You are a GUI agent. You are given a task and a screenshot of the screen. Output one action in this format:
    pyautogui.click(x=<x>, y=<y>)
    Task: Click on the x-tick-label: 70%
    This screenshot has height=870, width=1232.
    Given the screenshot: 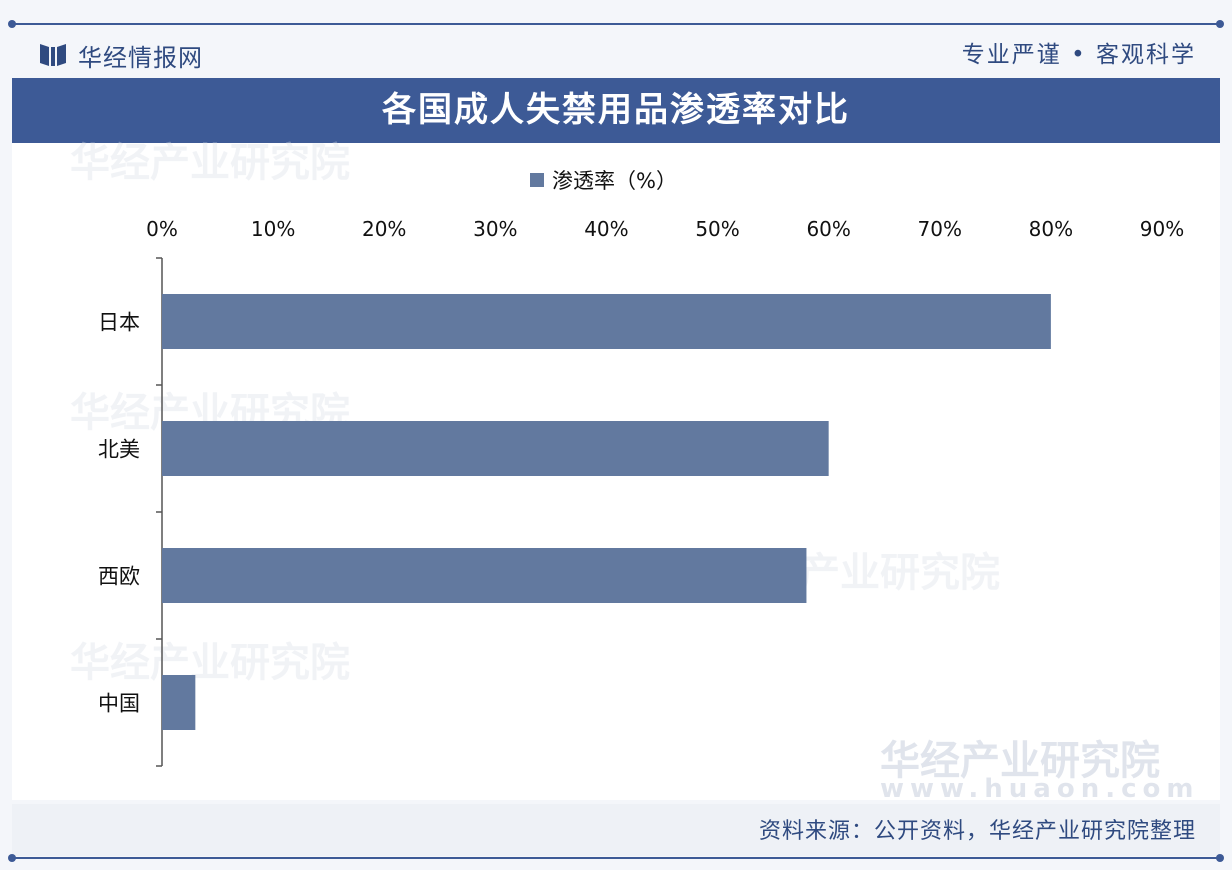 What is the action you would take?
    pyautogui.click(x=940, y=229)
    